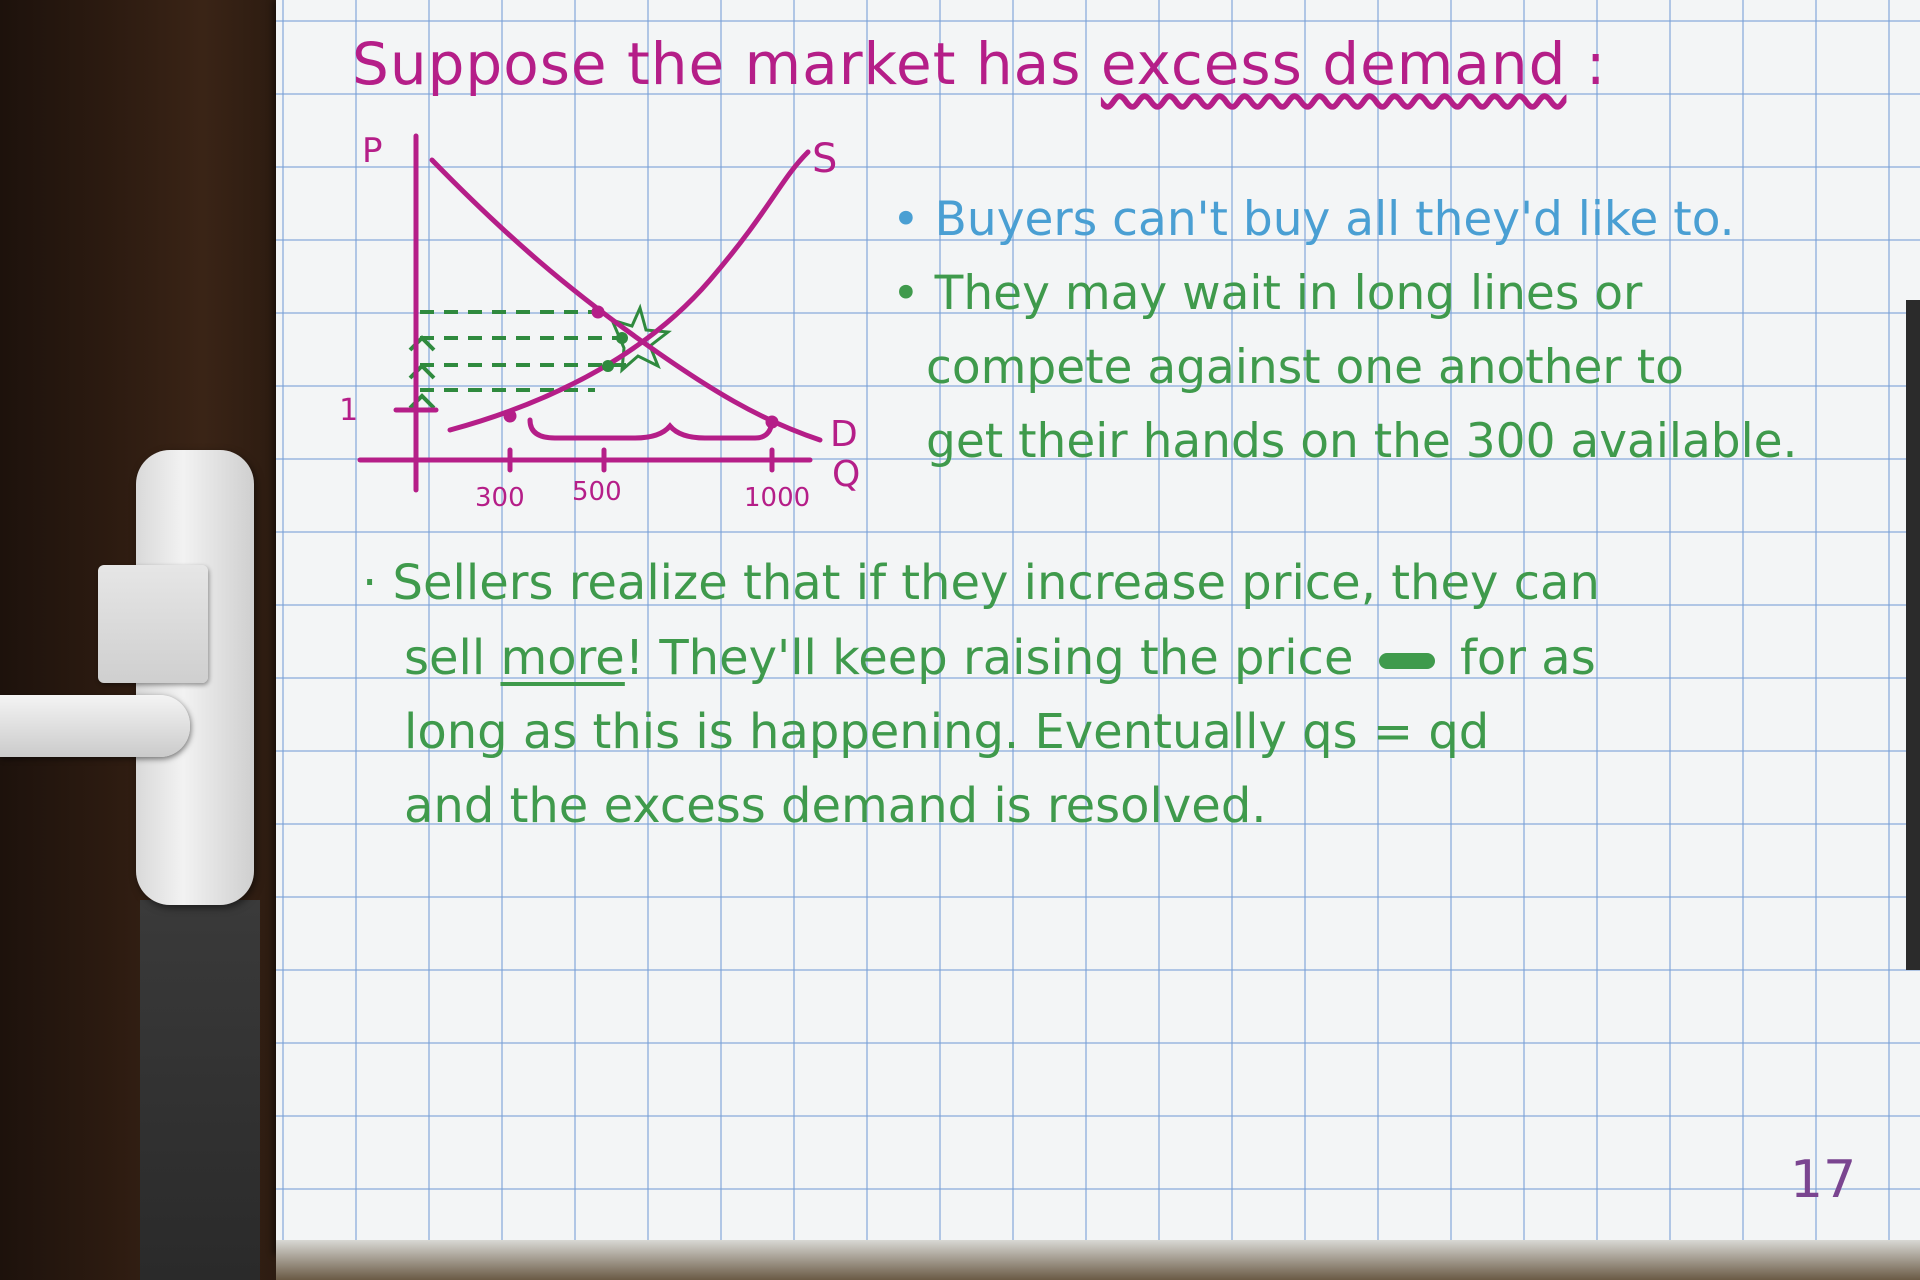  What do you see at coordinates (95, 726) in the screenshot?
I see `camera-mount-arm` at bounding box center [95, 726].